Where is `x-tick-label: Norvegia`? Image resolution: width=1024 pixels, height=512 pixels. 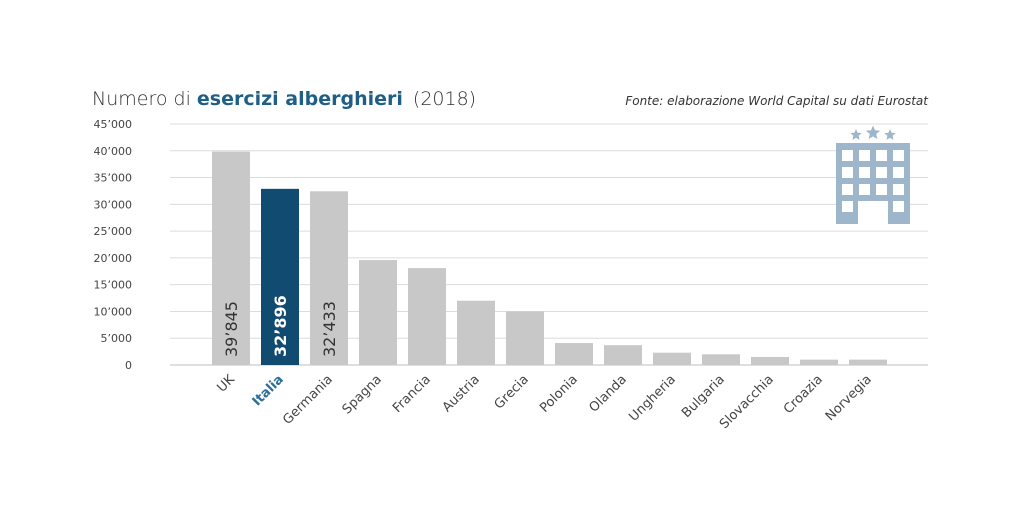
x-tick-label: Norvegia is located at coordinates (849, 398).